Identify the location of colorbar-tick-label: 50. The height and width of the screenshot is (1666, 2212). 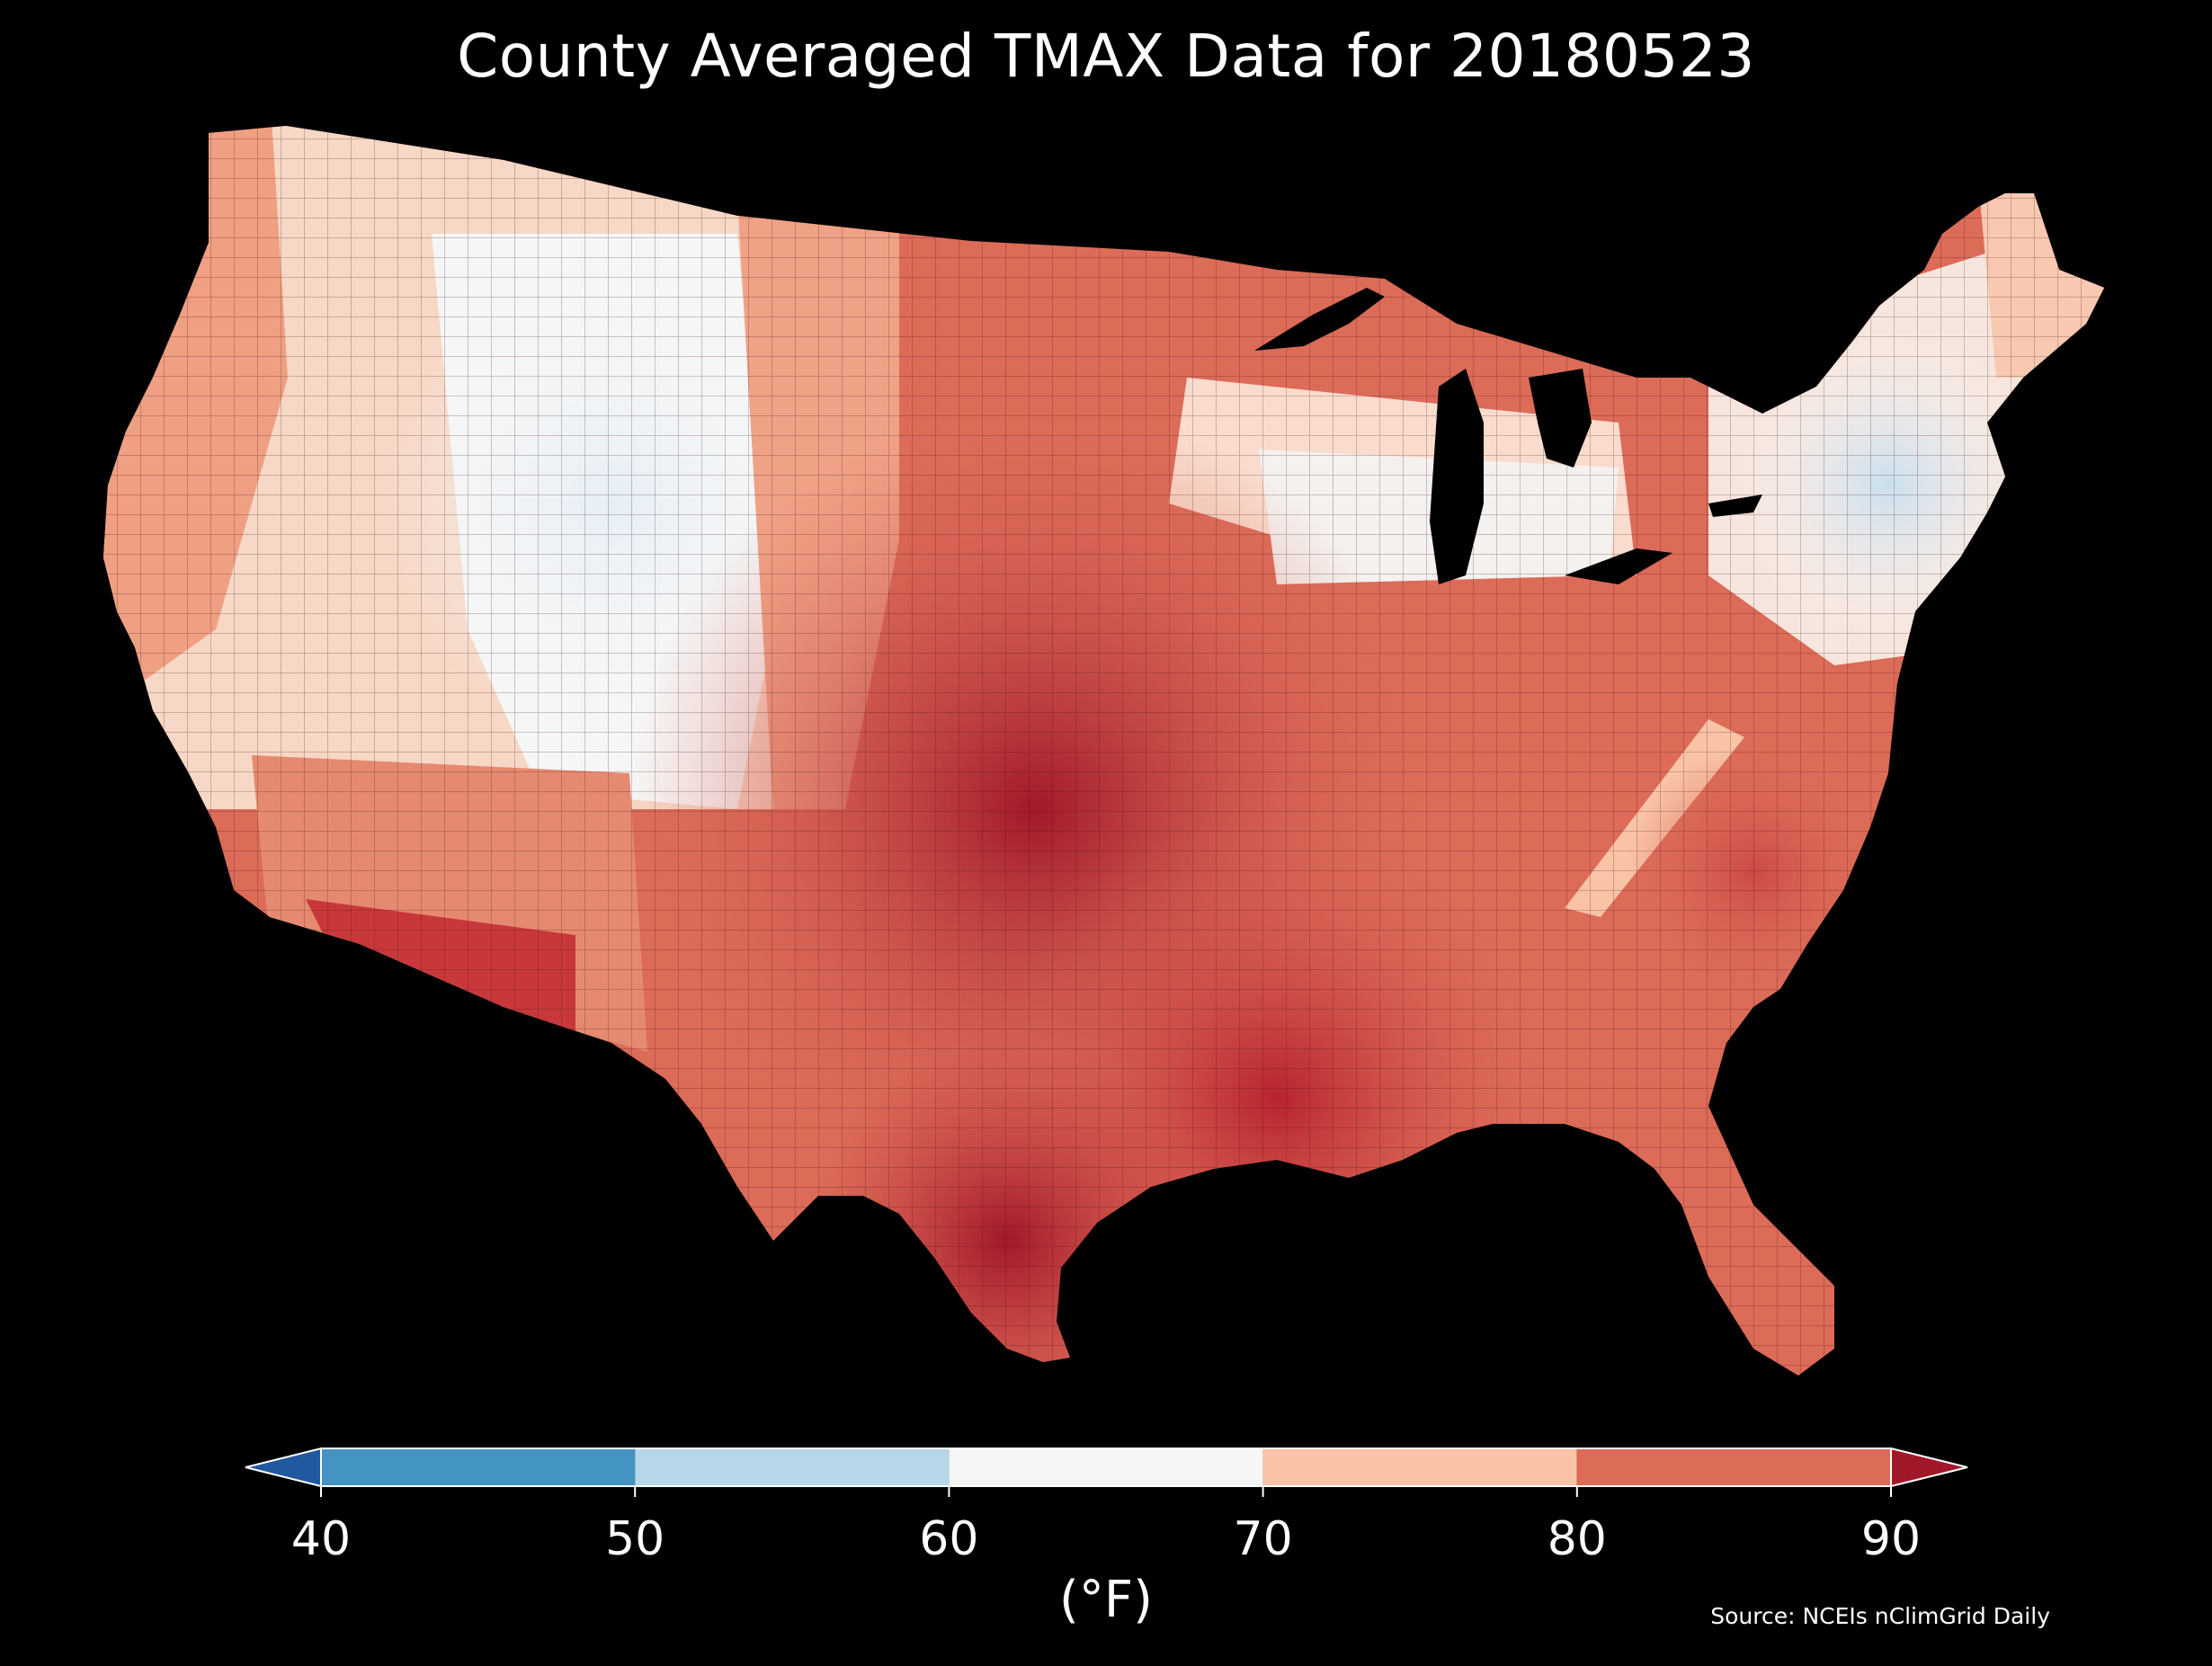
(635, 1539).